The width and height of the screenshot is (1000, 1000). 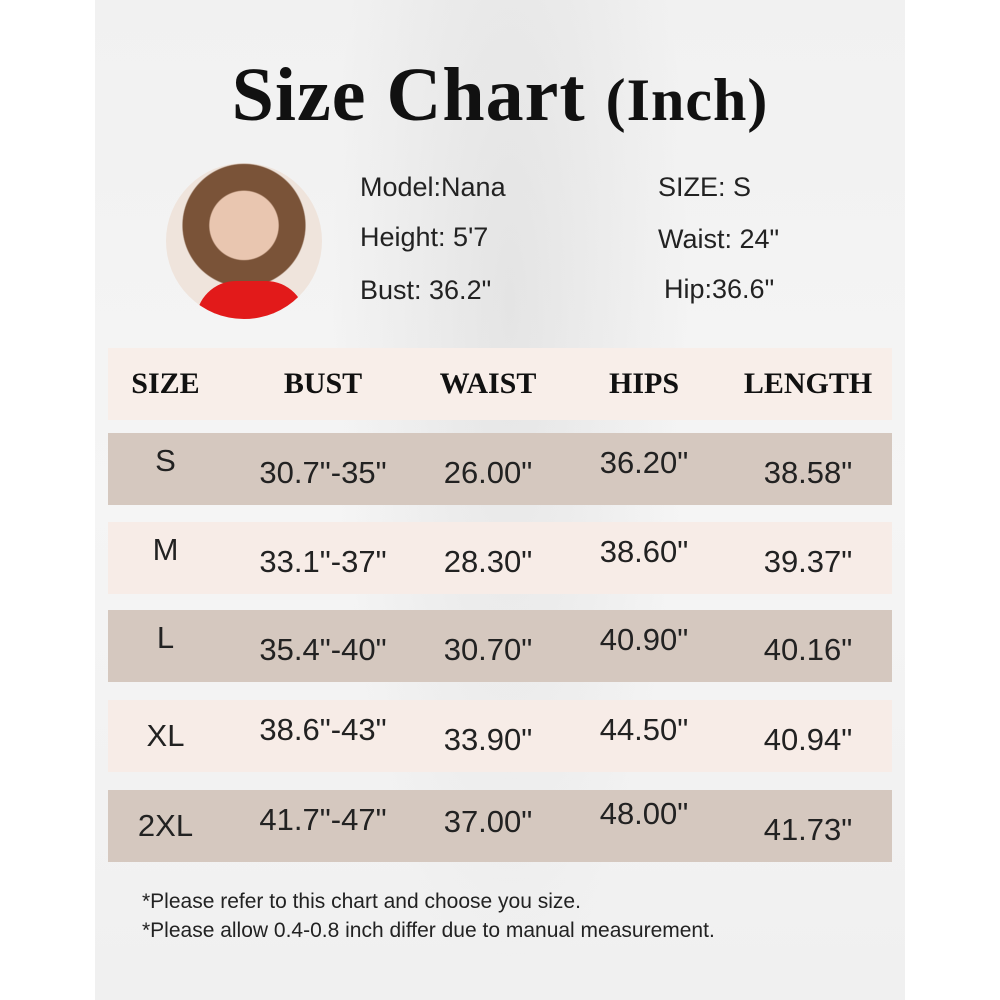 What do you see at coordinates (165, 825) in the screenshot?
I see `table-cell-size: 2XL` at bounding box center [165, 825].